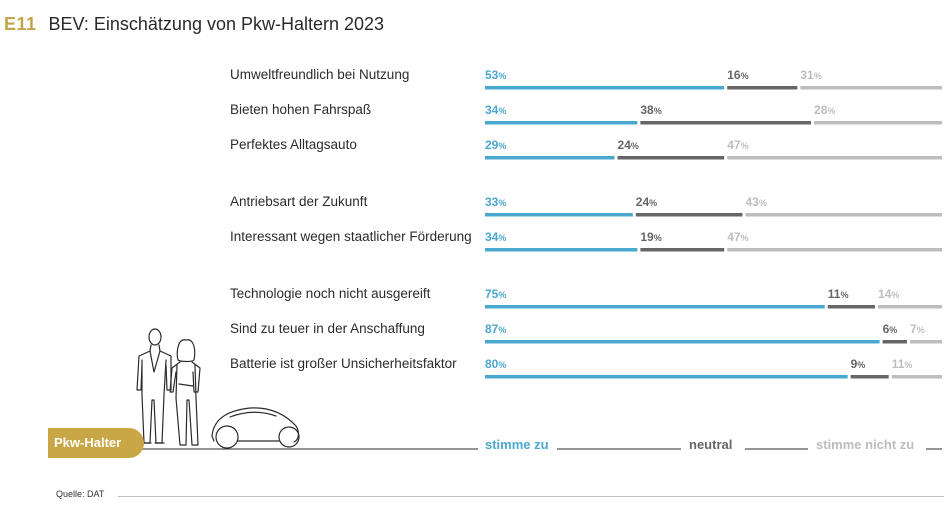 The height and width of the screenshot is (532, 945). What do you see at coordinates (300, 109) in the screenshot?
I see `category-label: Bieten hohen Fahrspaß` at bounding box center [300, 109].